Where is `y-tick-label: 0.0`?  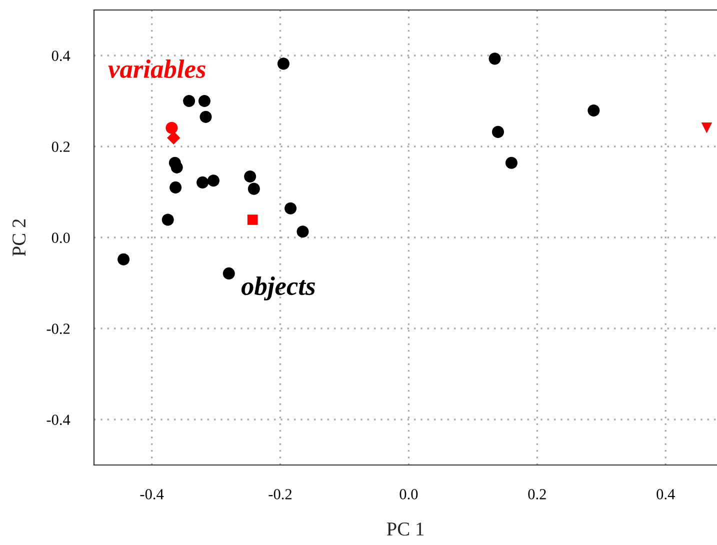
y-tick-label: 0.0 is located at coordinates (61, 238).